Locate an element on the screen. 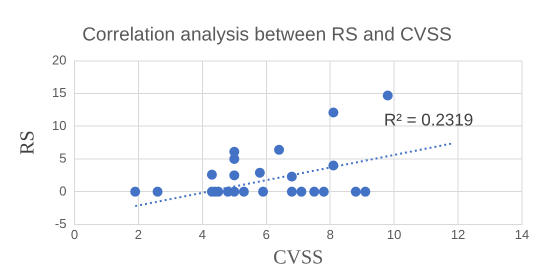 The image size is (550, 280). y-tick-label: 20 is located at coordinates (59, 60).